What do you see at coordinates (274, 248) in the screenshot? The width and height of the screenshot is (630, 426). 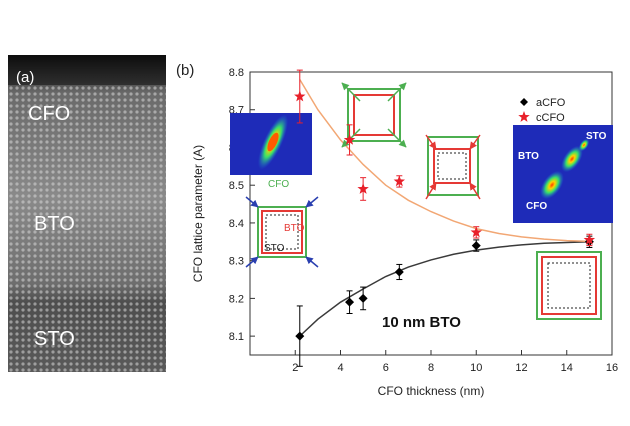 I see `inset-left-sto-label: STO` at bounding box center [274, 248].